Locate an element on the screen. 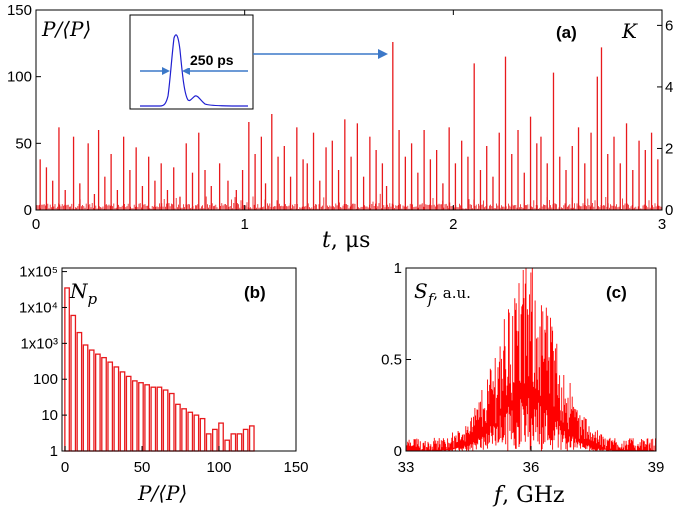 Image resolution: width=674 pixels, height=512 pixels. panel-a-xlabel: t, μs is located at coordinates (346, 240).